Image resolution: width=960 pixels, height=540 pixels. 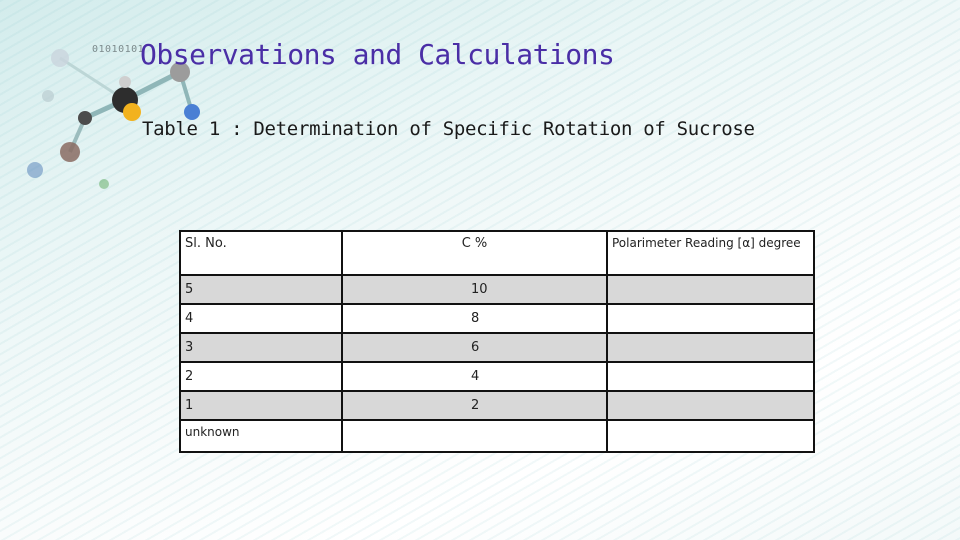 I want to click on header-polarimeter-reading: Polarimeter Reading [α] degree, so click(x=710, y=253).